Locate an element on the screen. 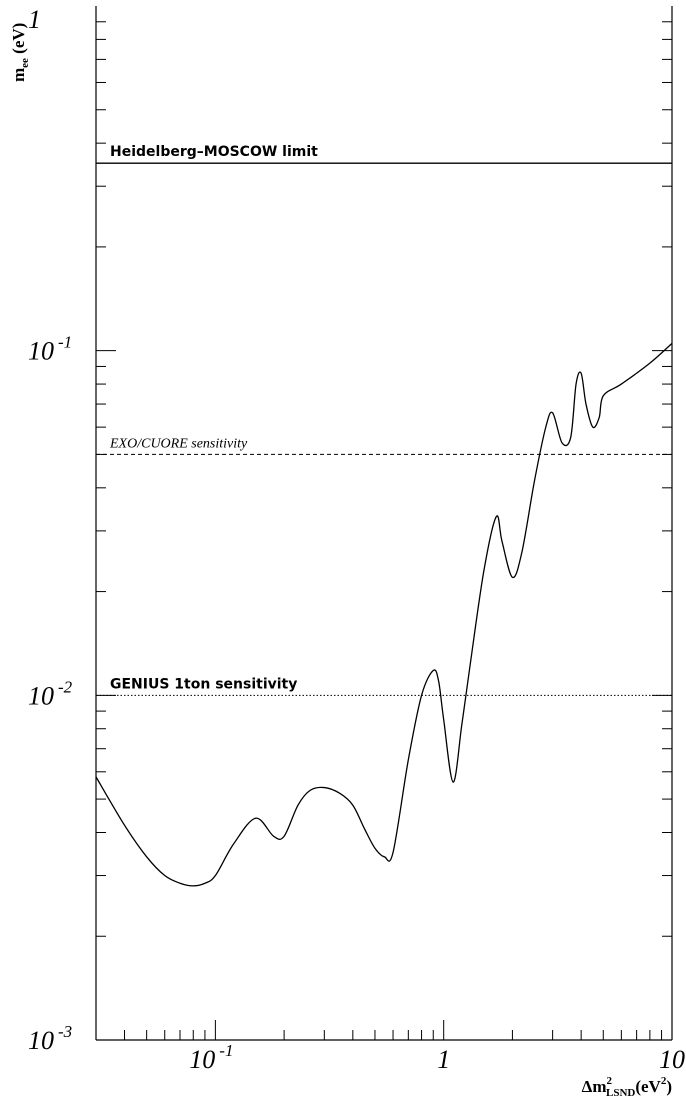 This screenshot has height=1106, width=686. x-tick-label-1: 10 -1 is located at coordinates (211, 1057).